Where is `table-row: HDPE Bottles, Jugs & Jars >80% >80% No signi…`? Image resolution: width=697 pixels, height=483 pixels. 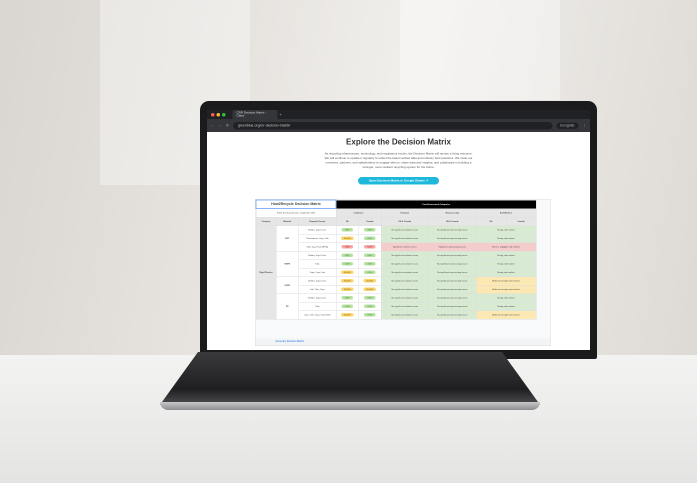 table-row: HDPE Bottles, Jugs & Jars >80% >80% No signi… is located at coordinates (396, 263).